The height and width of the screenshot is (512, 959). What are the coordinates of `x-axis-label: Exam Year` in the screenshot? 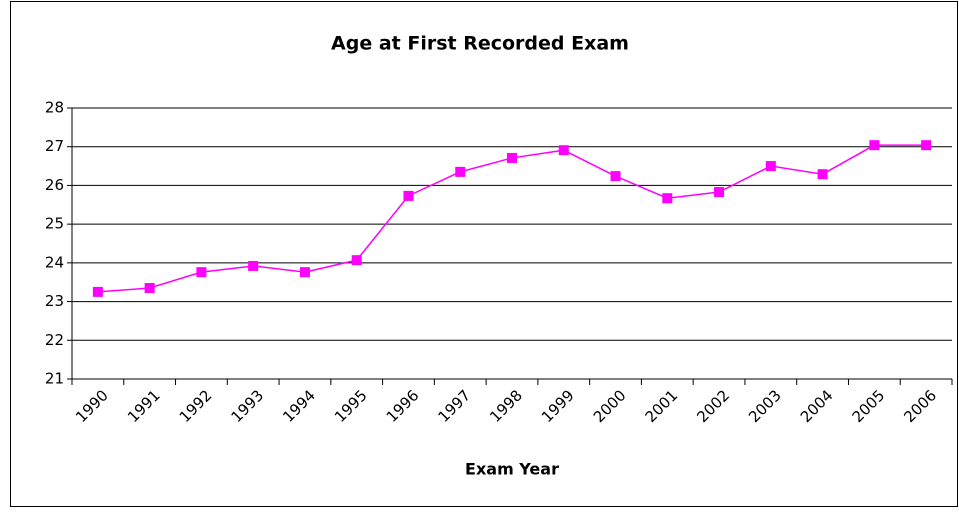 It's located at (512, 469).